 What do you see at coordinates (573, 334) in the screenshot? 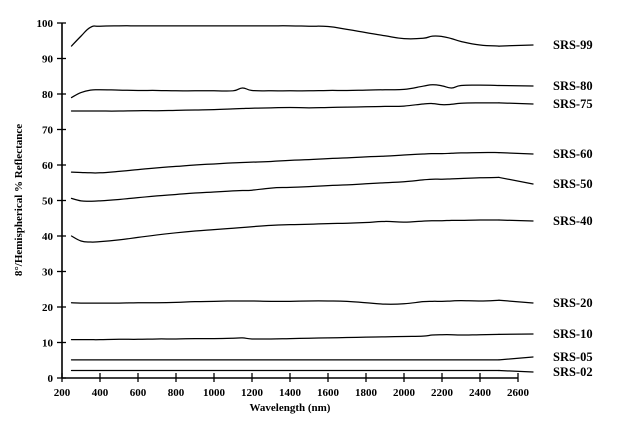
I see `series-label-srs-10: SRS-10` at bounding box center [573, 334].